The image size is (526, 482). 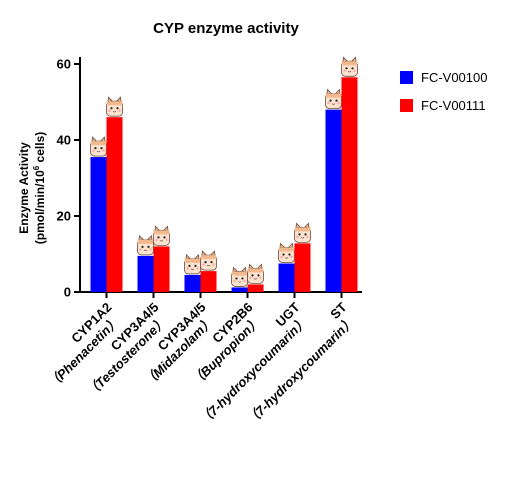 I want to click on legend-label-0: FC-V00100, so click(x=454, y=77).